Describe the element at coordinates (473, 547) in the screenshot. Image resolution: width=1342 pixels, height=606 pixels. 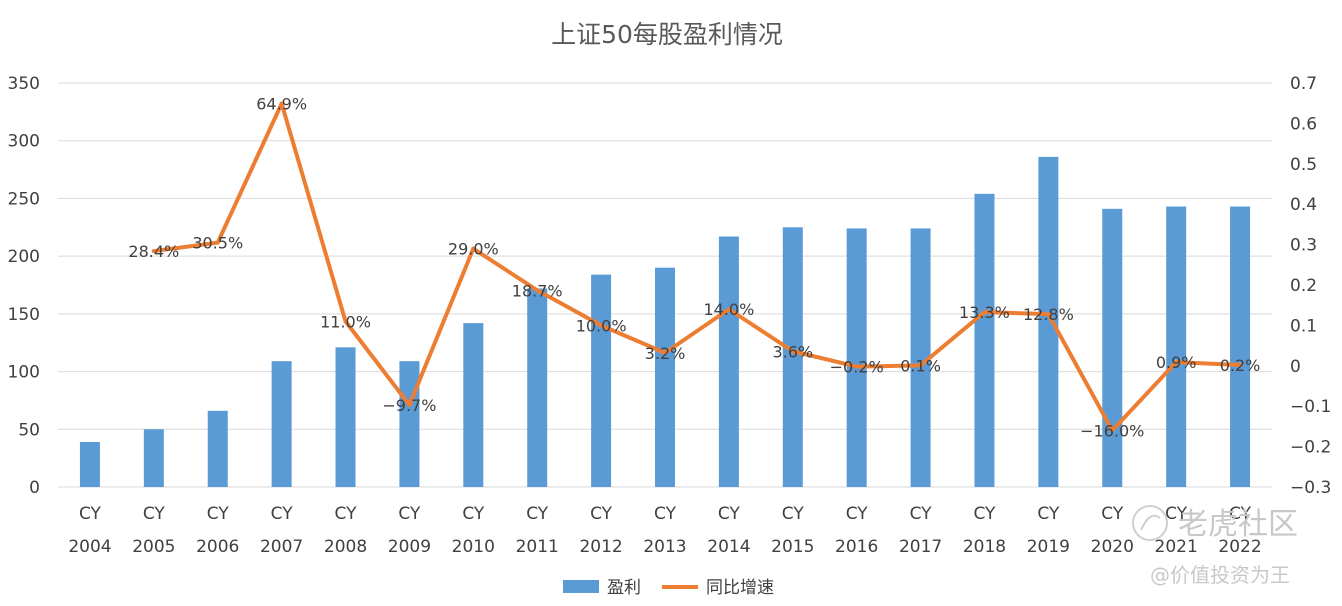
I see `x-tick-label-year: 2010` at that location.